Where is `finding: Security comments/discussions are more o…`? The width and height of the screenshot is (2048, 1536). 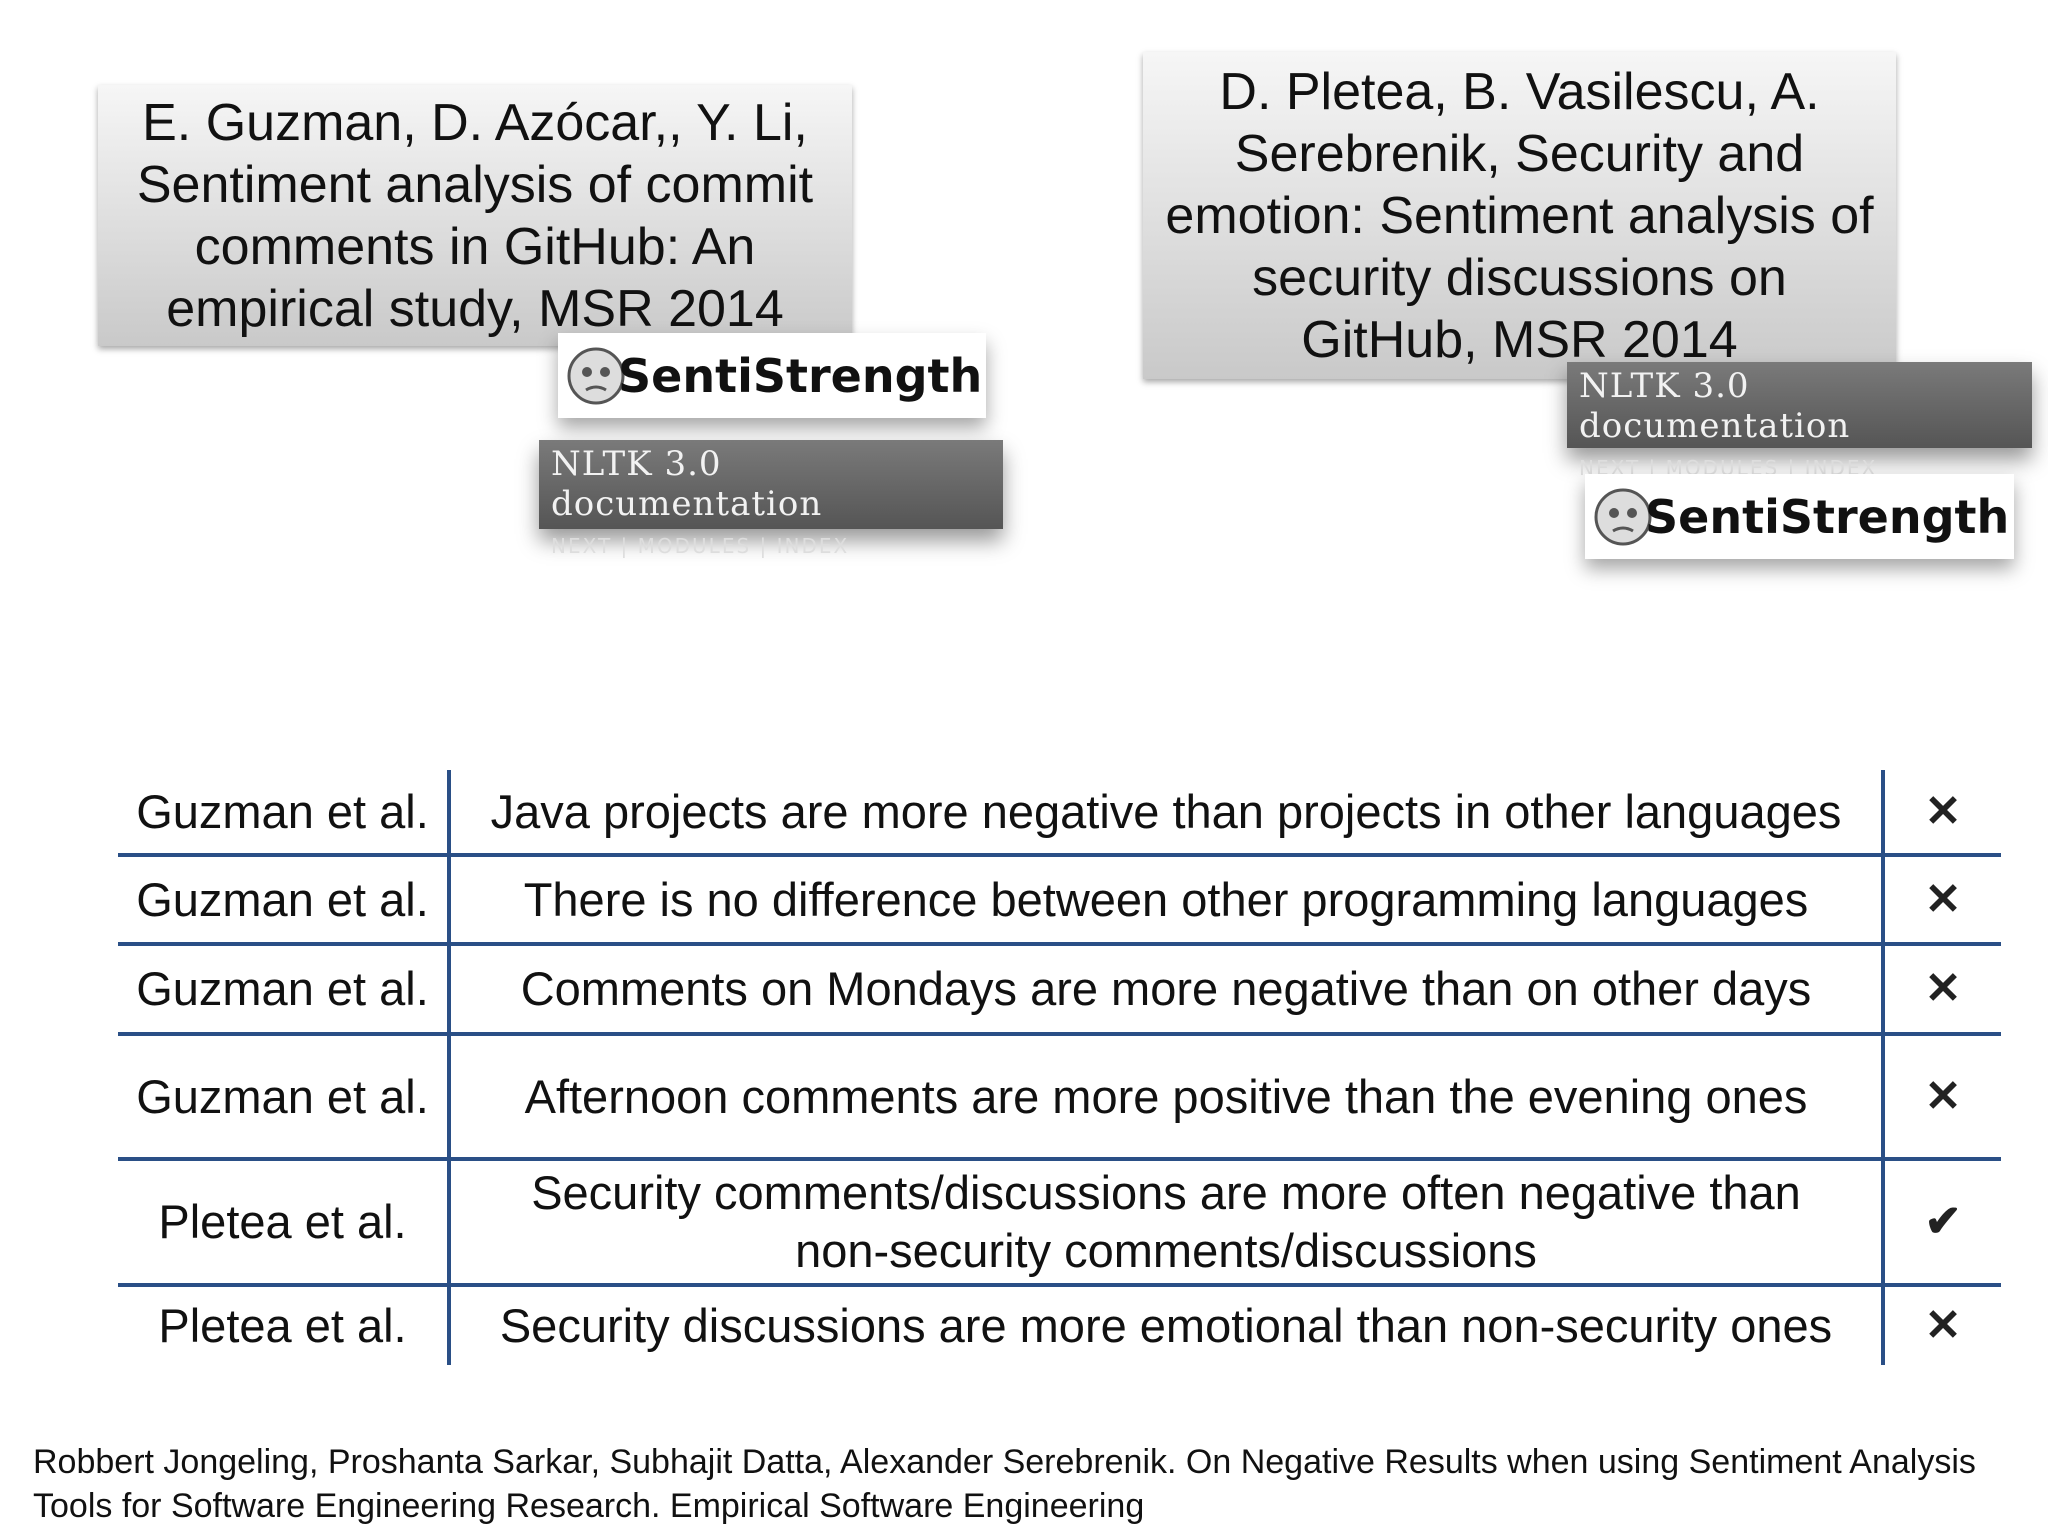 finding: Security comments/discussions are more o… is located at coordinates (1168, 1222).